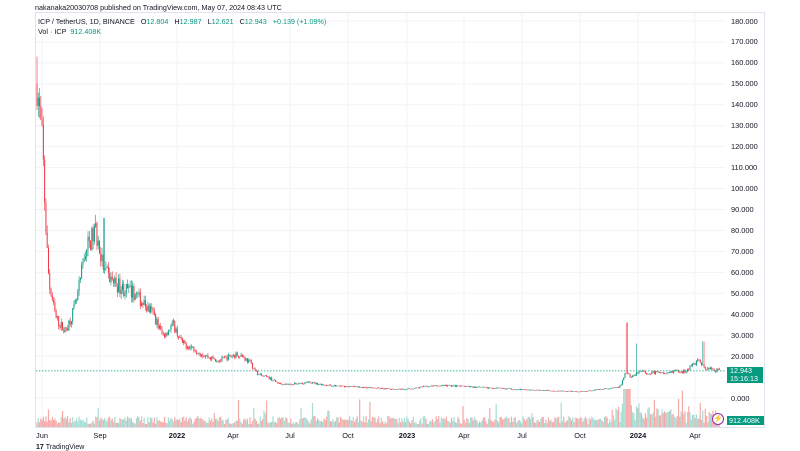  Describe the element at coordinates (744, 378) in the screenshot. I see `bar-countdown: 15:16:13` at that location.